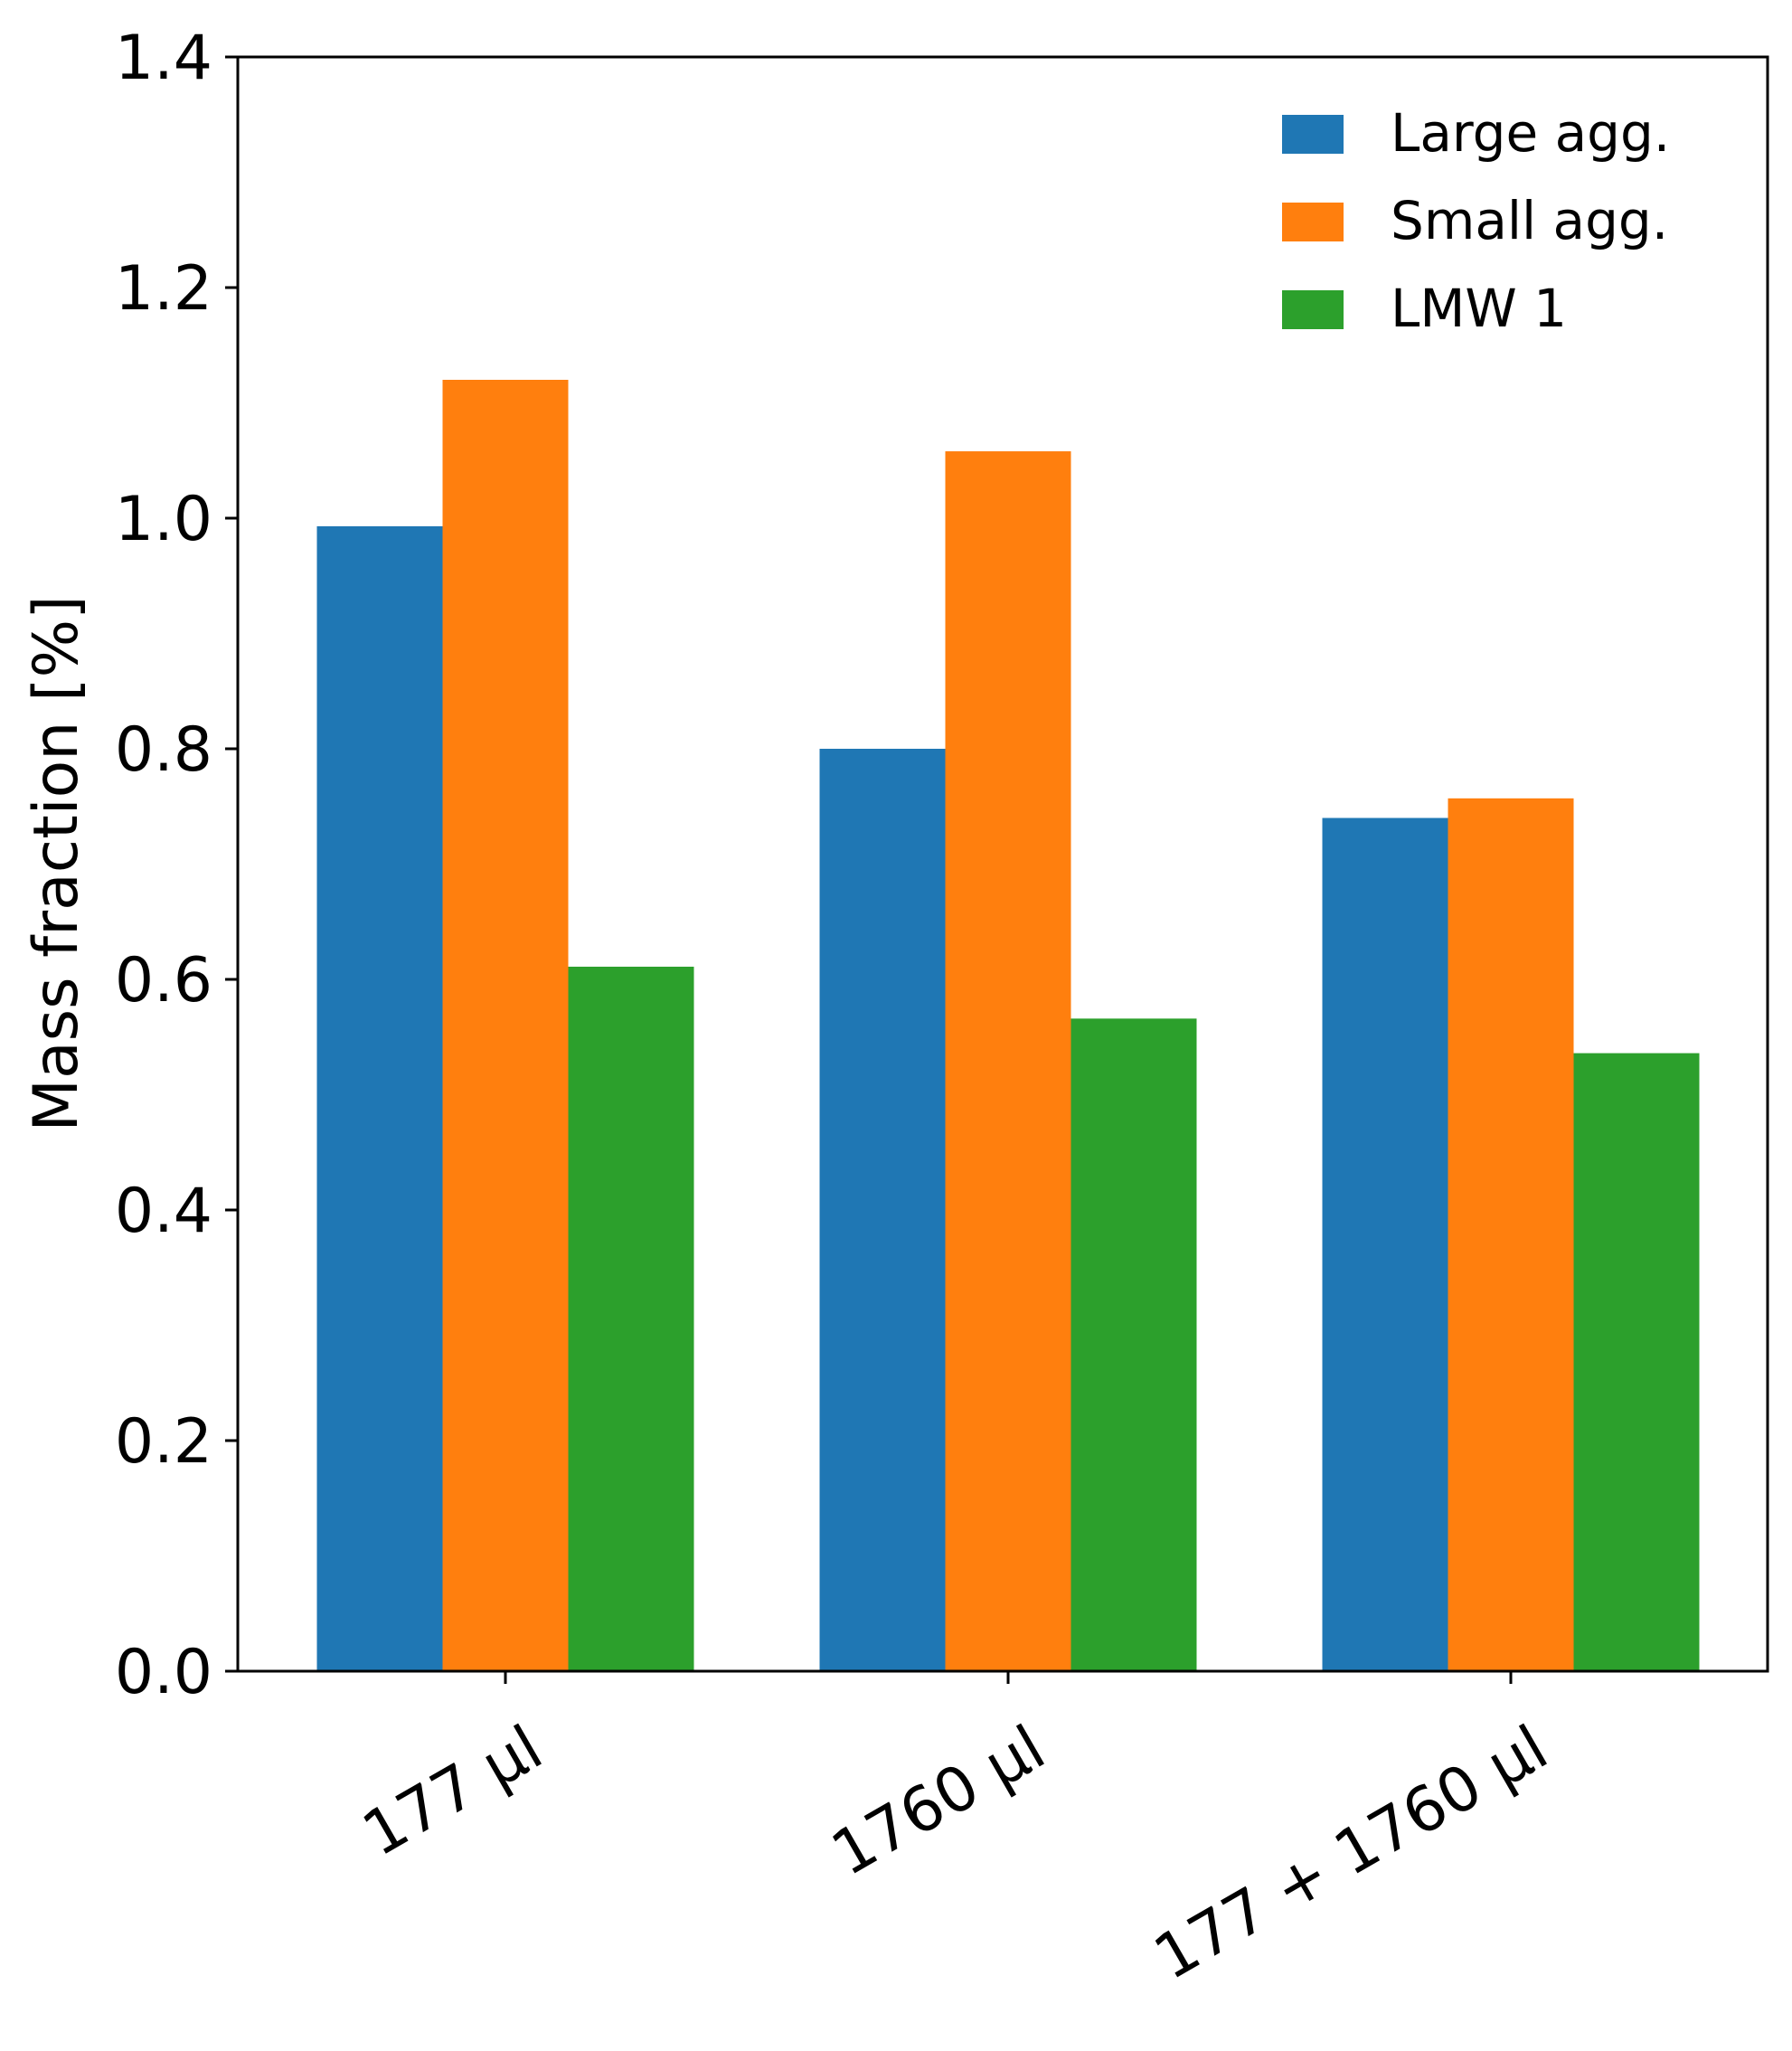  Describe the element at coordinates (163, 519) in the screenshot. I see `y-tick-label: 1.0` at that location.